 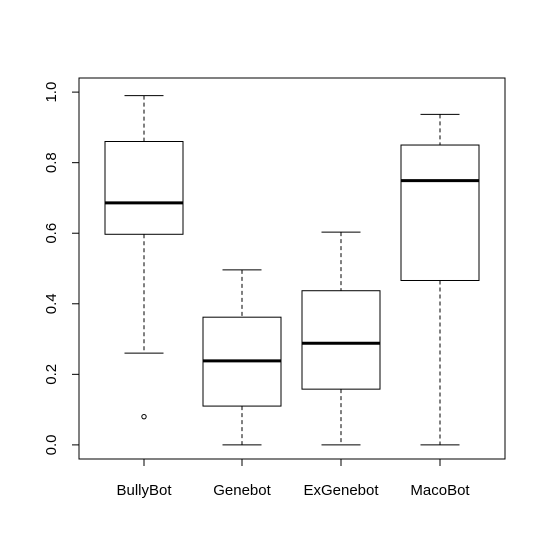 I want to click on outlier-point, so click(x=144, y=416).